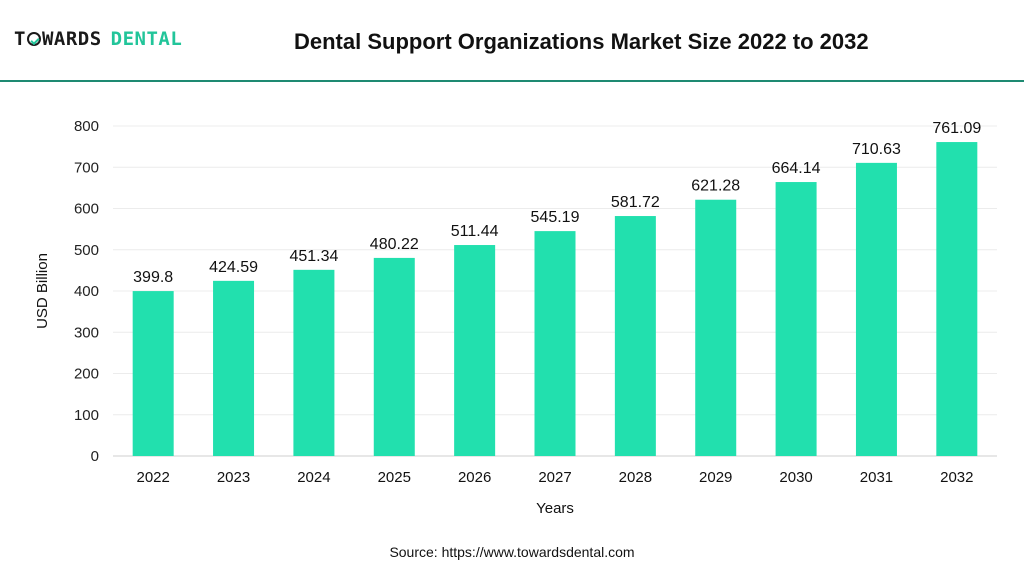 The image size is (1024, 576). Describe the element at coordinates (635, 477) in the screenshot. I see `x-tick-label: 2028` at that location.